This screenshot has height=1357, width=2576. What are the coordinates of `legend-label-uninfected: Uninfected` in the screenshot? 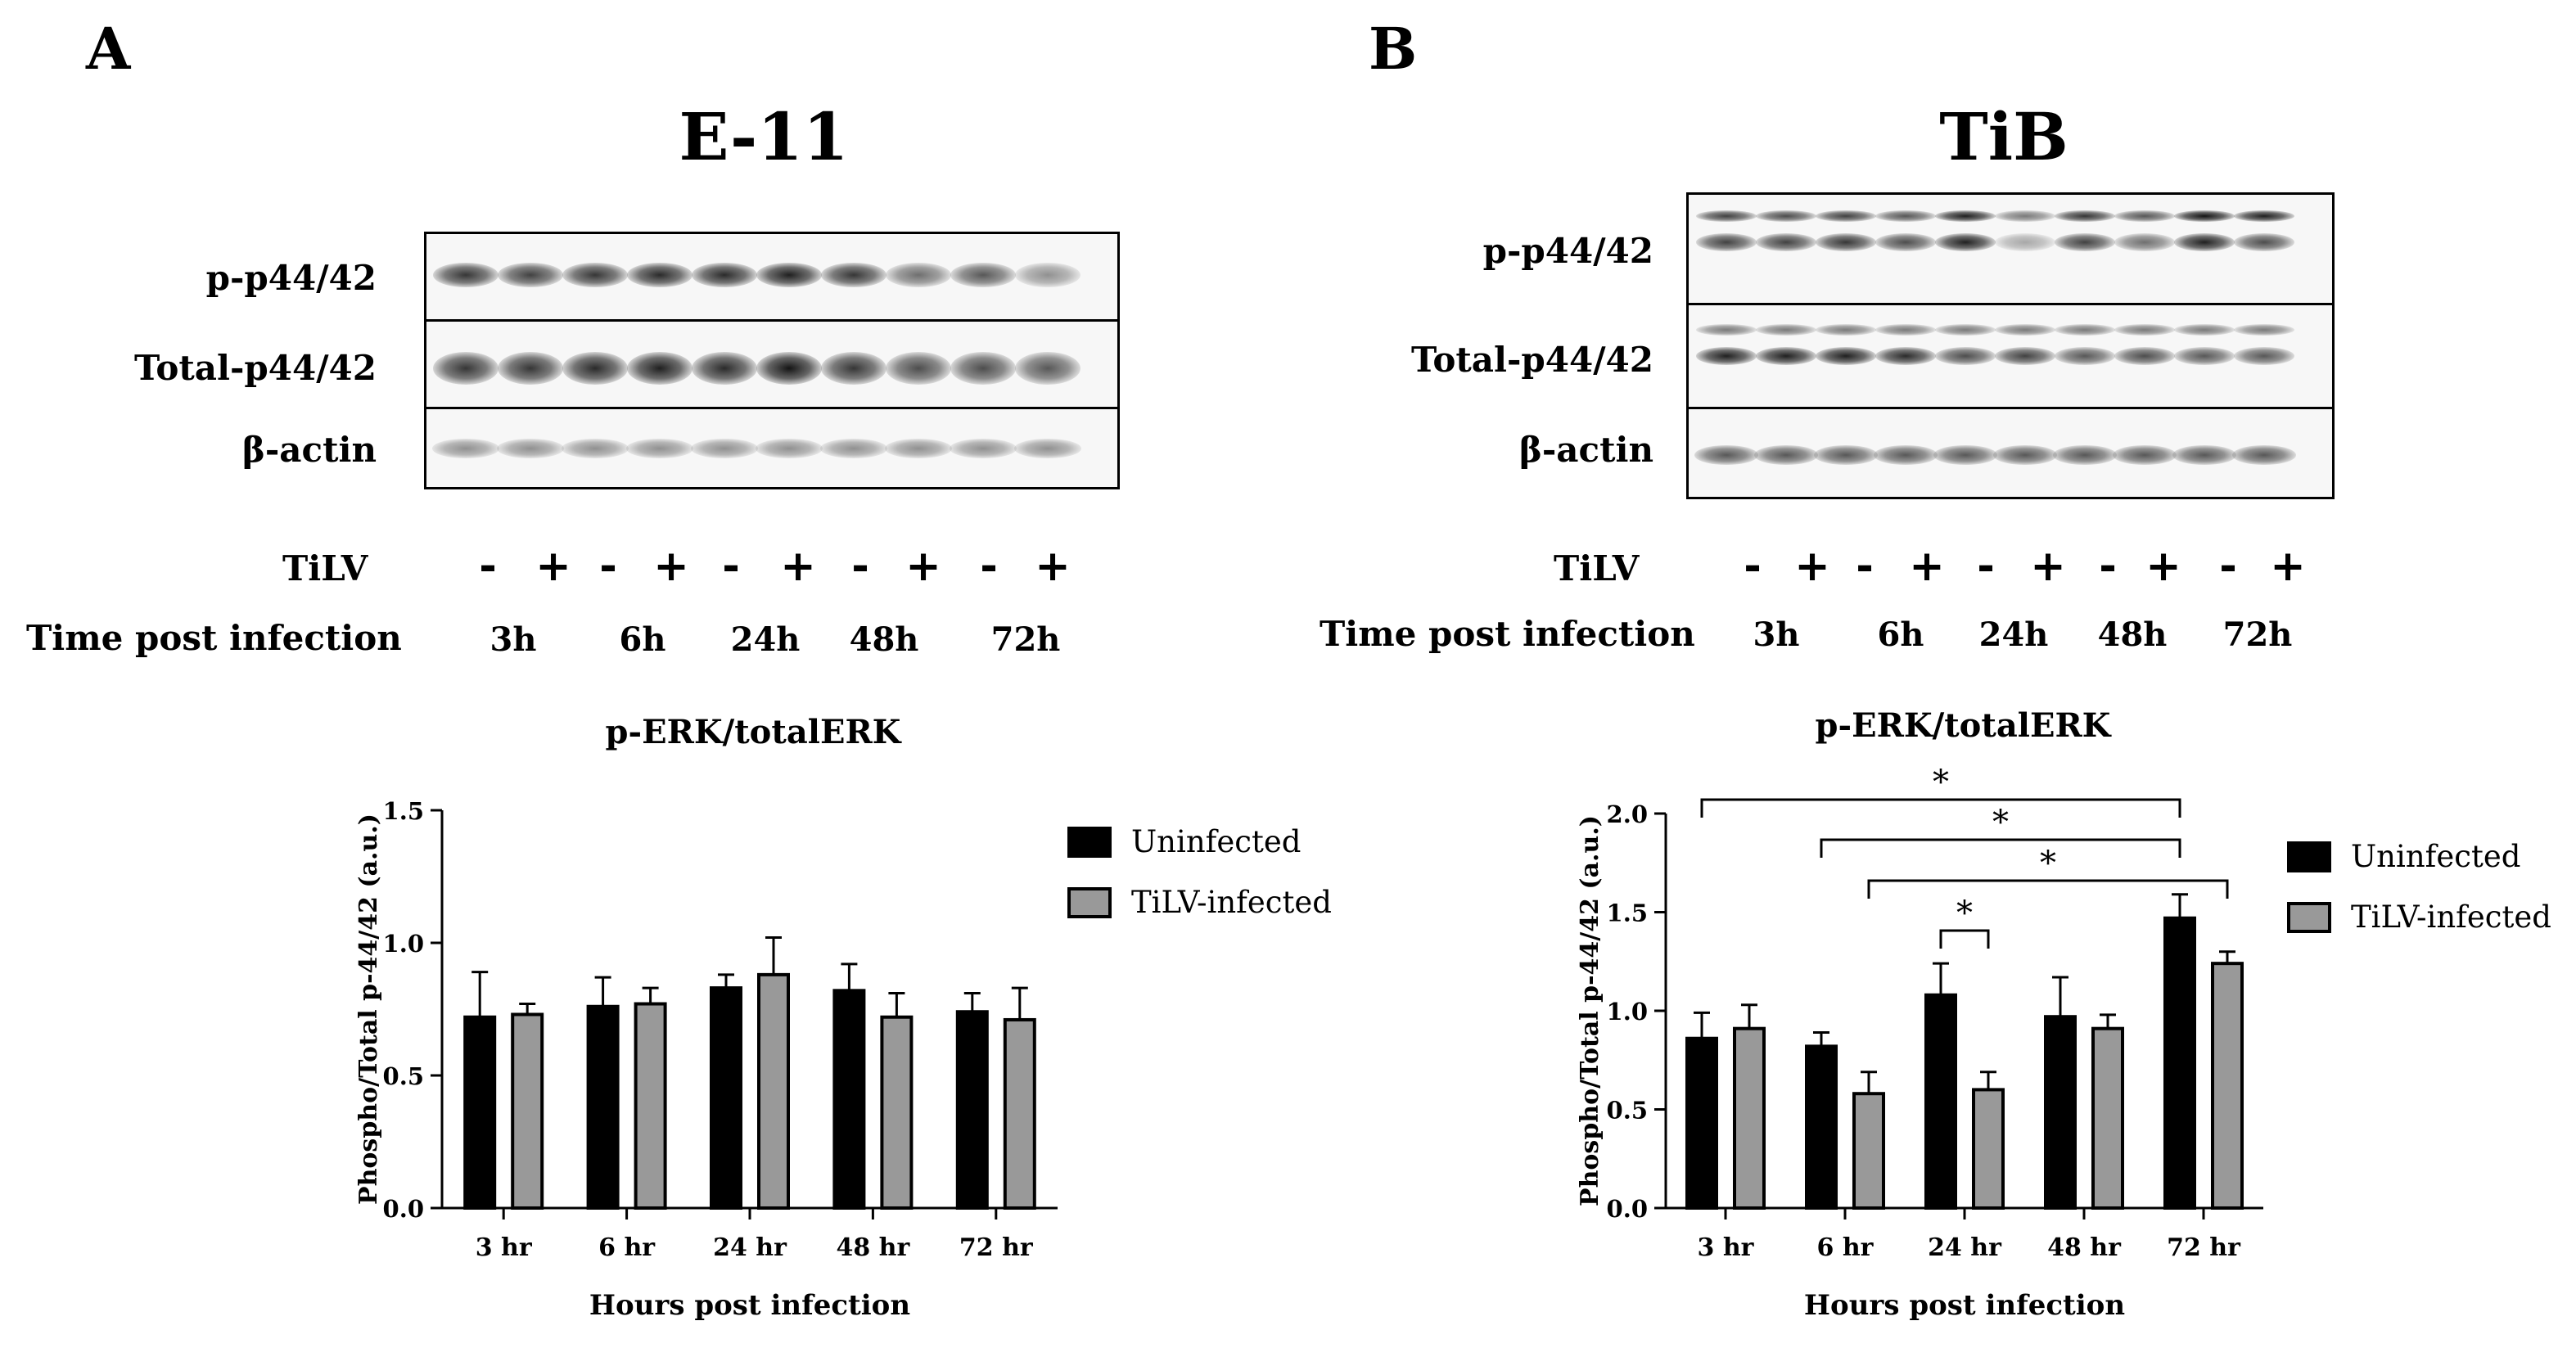 It's located at (1216, 841).